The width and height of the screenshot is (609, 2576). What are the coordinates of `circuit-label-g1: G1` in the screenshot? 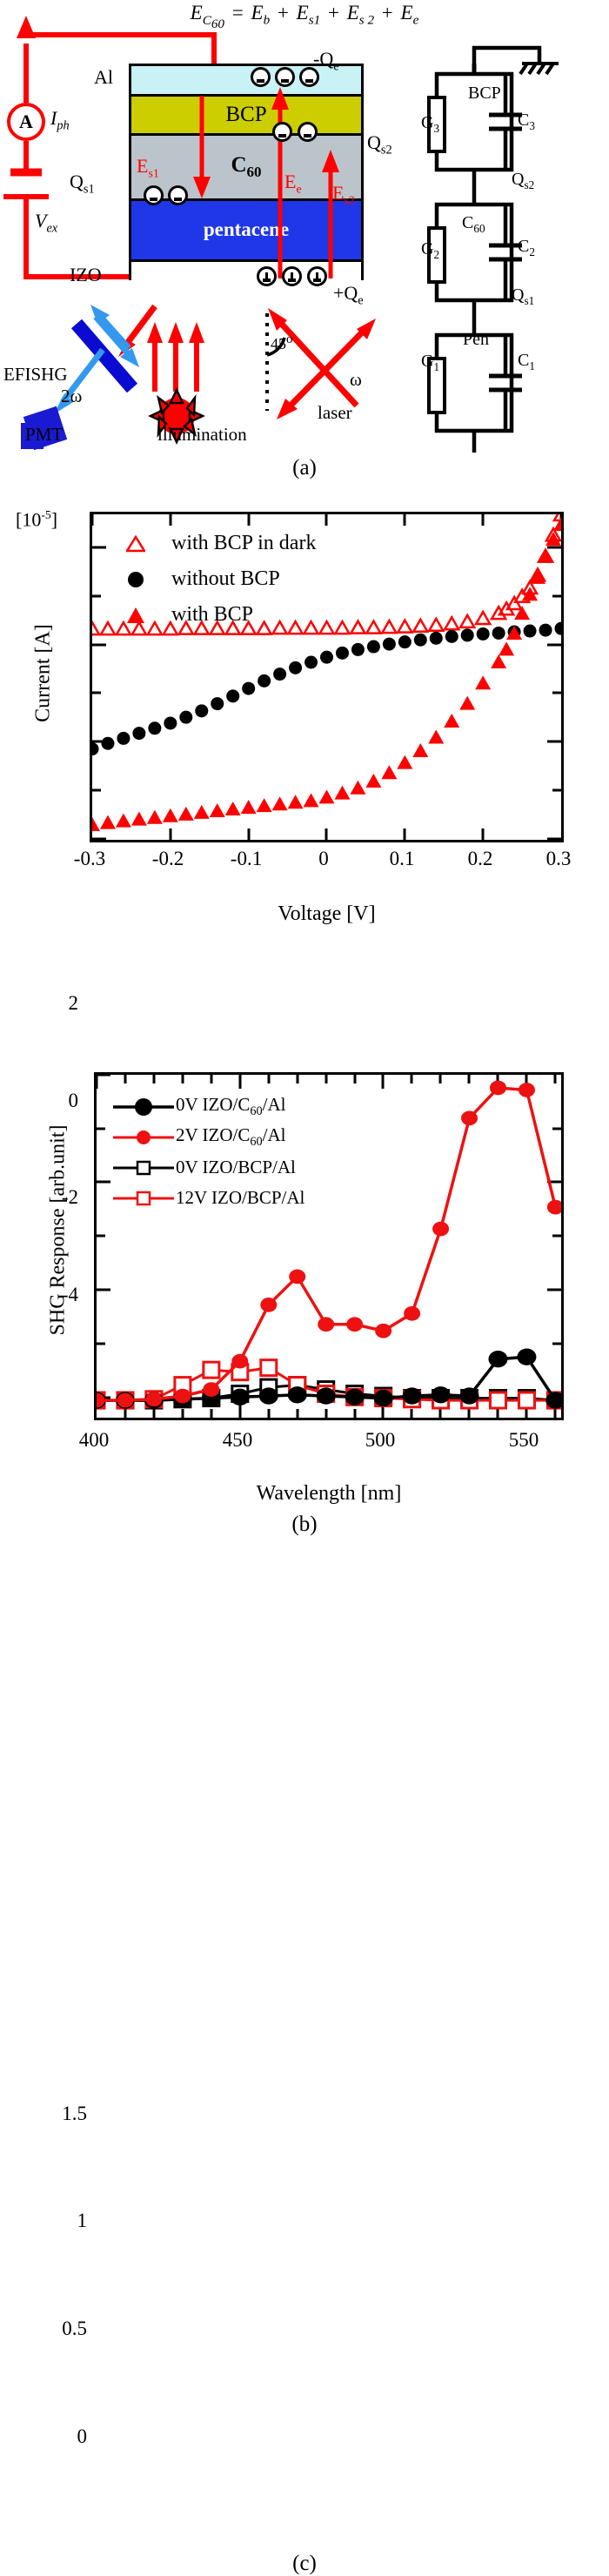 It's located at (430, 363).